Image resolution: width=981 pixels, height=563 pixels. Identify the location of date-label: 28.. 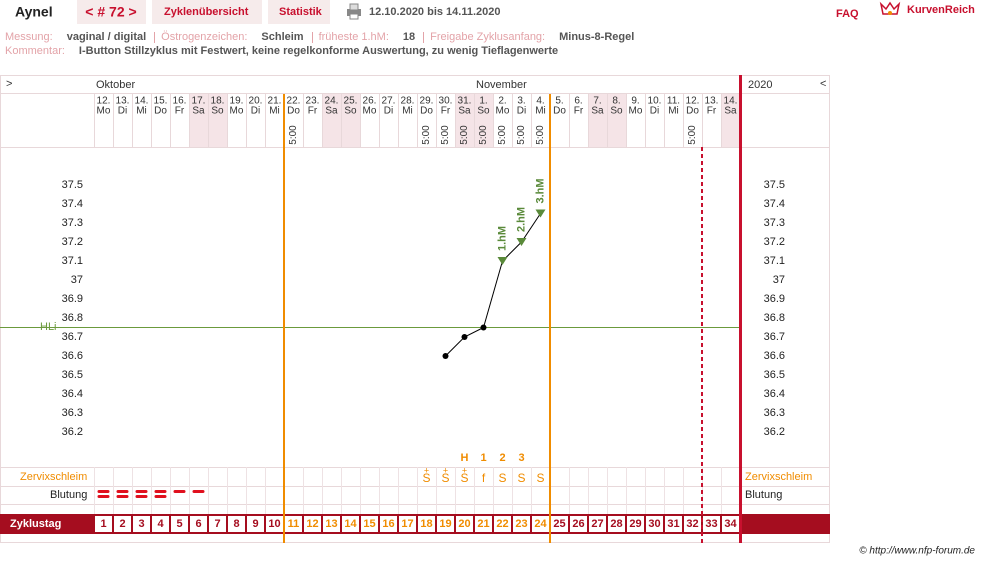
(408, 101).